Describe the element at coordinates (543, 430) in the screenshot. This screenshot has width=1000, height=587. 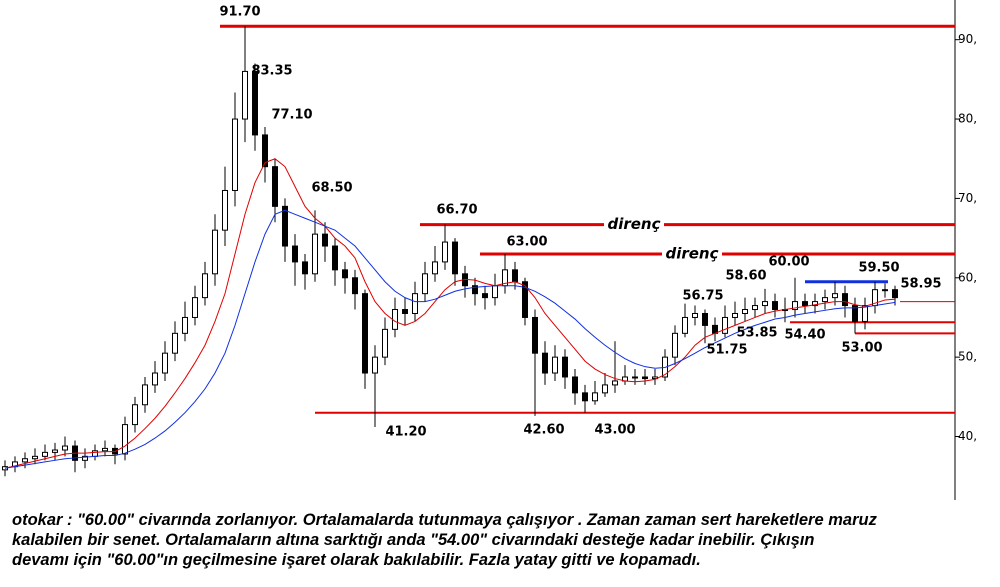
I see `price-label: 42.60` at that location.